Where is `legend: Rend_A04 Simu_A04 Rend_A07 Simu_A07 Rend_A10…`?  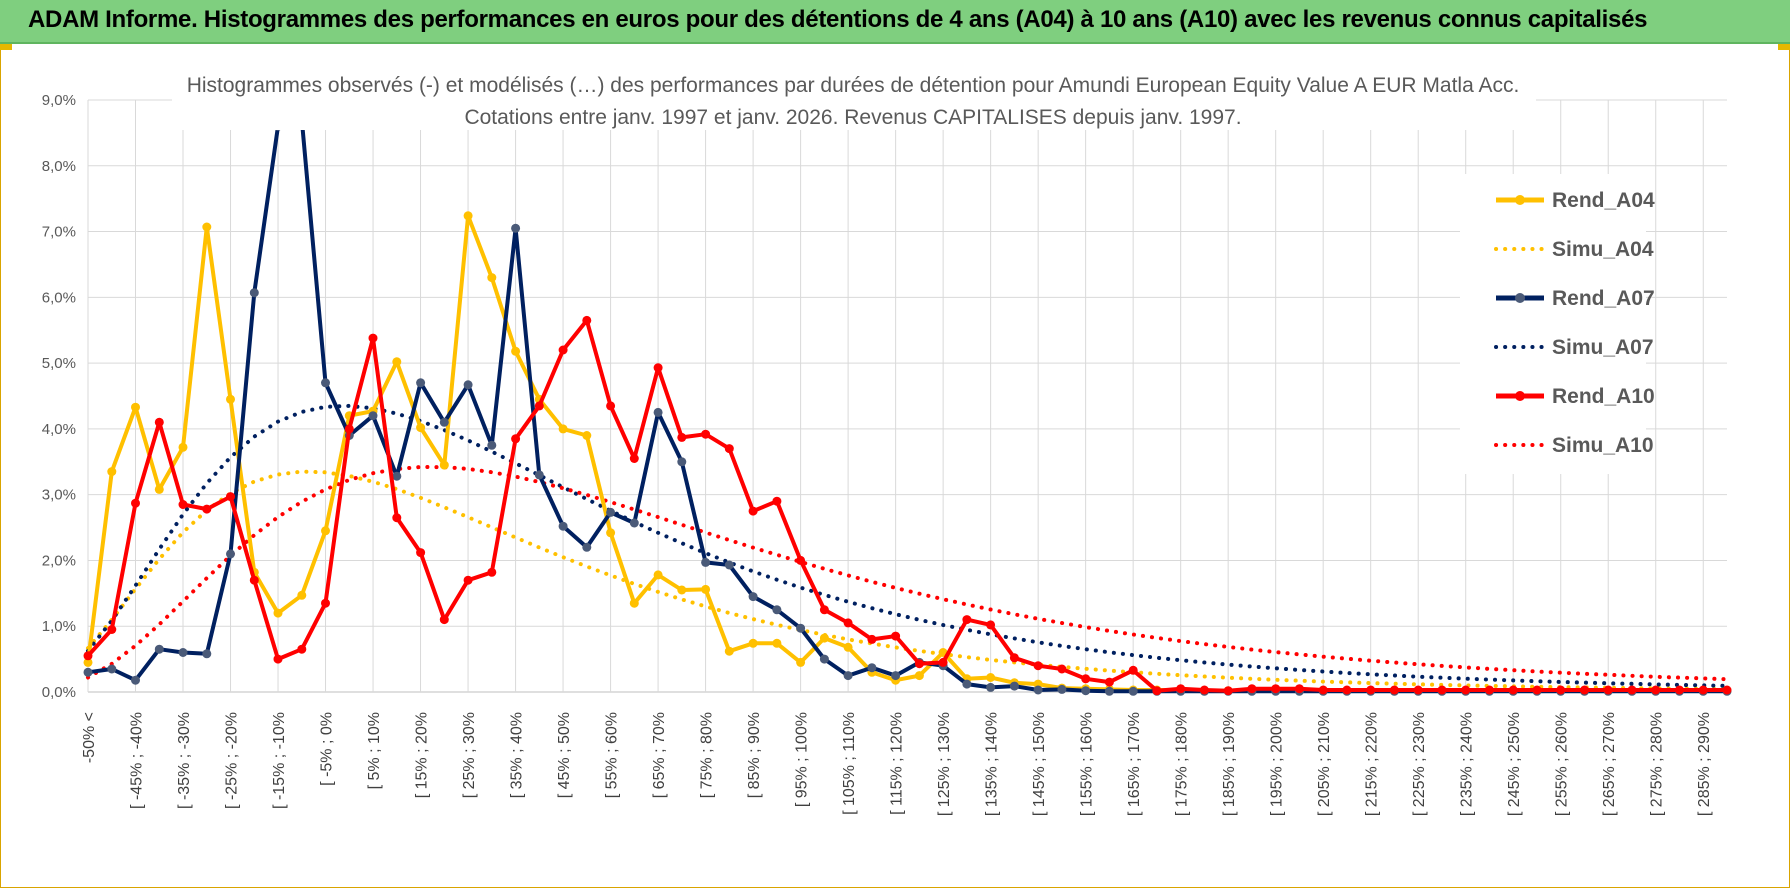 legend: Rend_A04 Simu_A04 Rend_A07 Simu_A07 Rend_A10… is located at coordinates (1574, 323).